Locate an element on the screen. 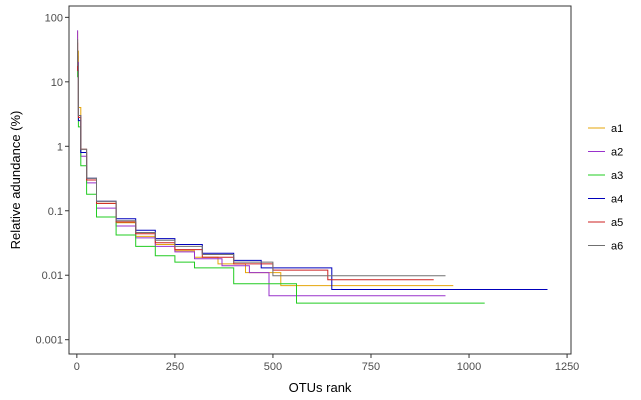 The height and width of the screenshot is (400, 641). legend: a1 a2 a3 a4 a5 a6 is located at coordinates (605, 188).